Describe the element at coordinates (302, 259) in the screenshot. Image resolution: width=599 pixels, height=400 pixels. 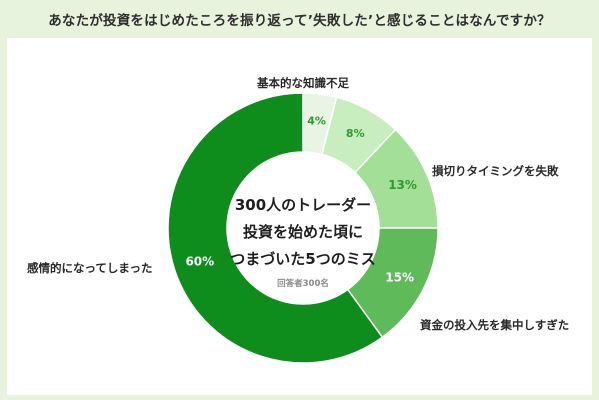
I see `center-line-3: つまづいた5つのミス` at that location.